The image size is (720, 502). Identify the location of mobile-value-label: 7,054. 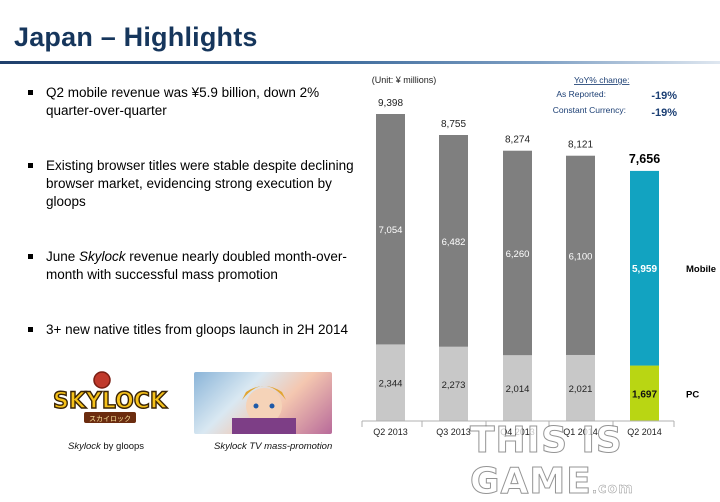
(391, 230).